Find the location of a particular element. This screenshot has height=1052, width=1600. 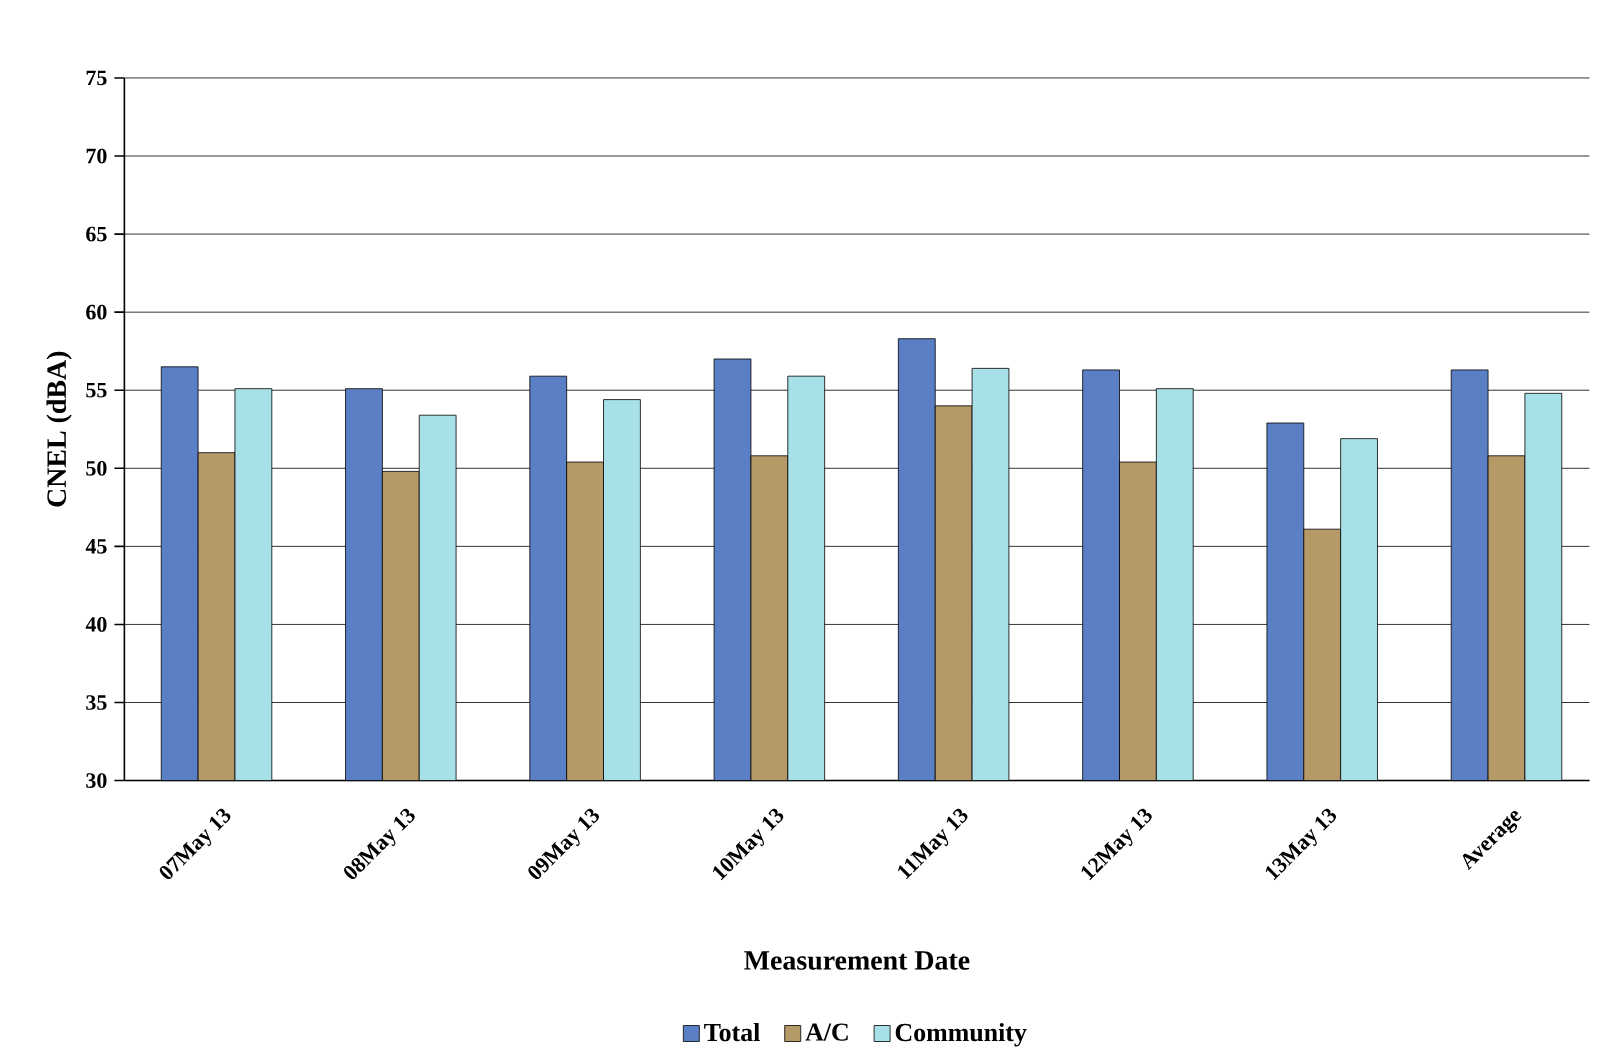

y-tick-label: 55 is located at coordinates (96, 390).